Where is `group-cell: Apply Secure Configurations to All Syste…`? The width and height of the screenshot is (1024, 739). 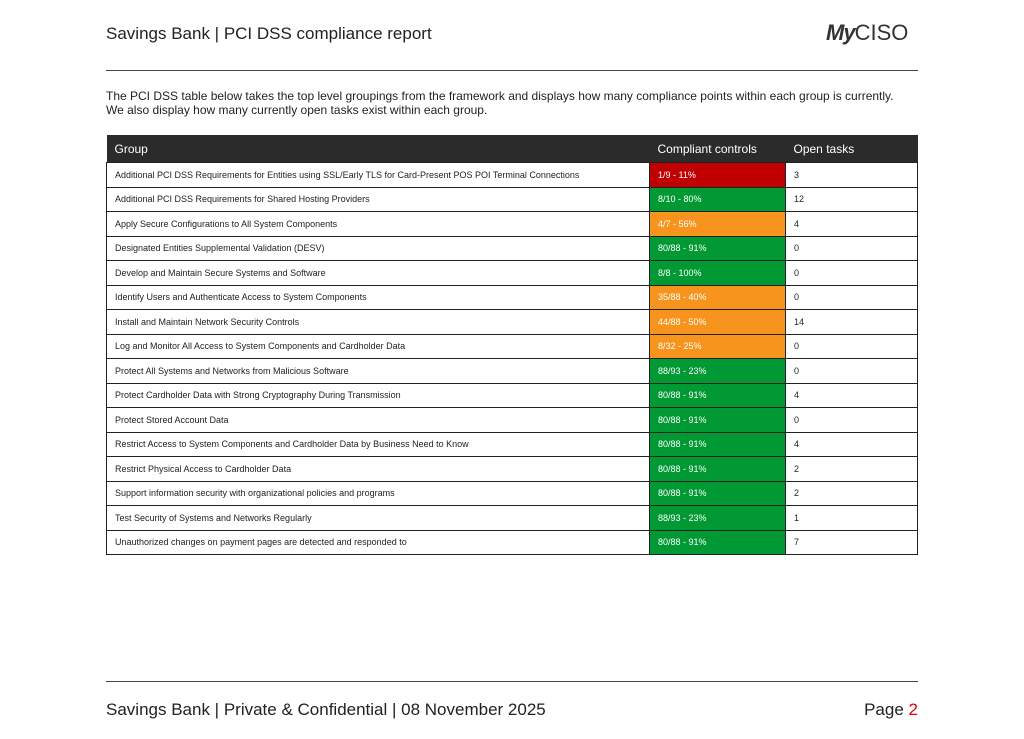
group-cell: Apply Secure Configurations to All Syste… is located at coordinates (378, 224).